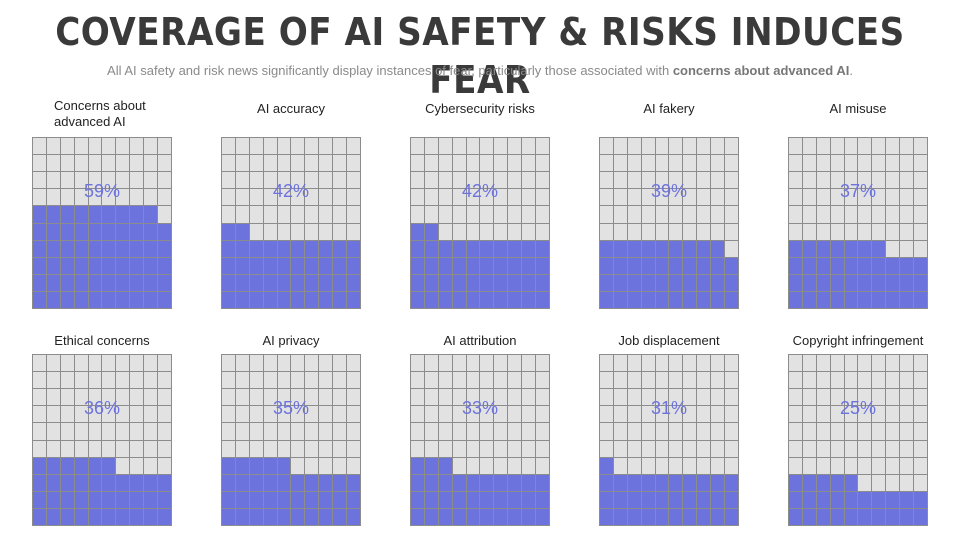  What do you see at coordinates (102, 440) in the screenshot?
I see `waffle-grid` at bounding box center [102, 440].